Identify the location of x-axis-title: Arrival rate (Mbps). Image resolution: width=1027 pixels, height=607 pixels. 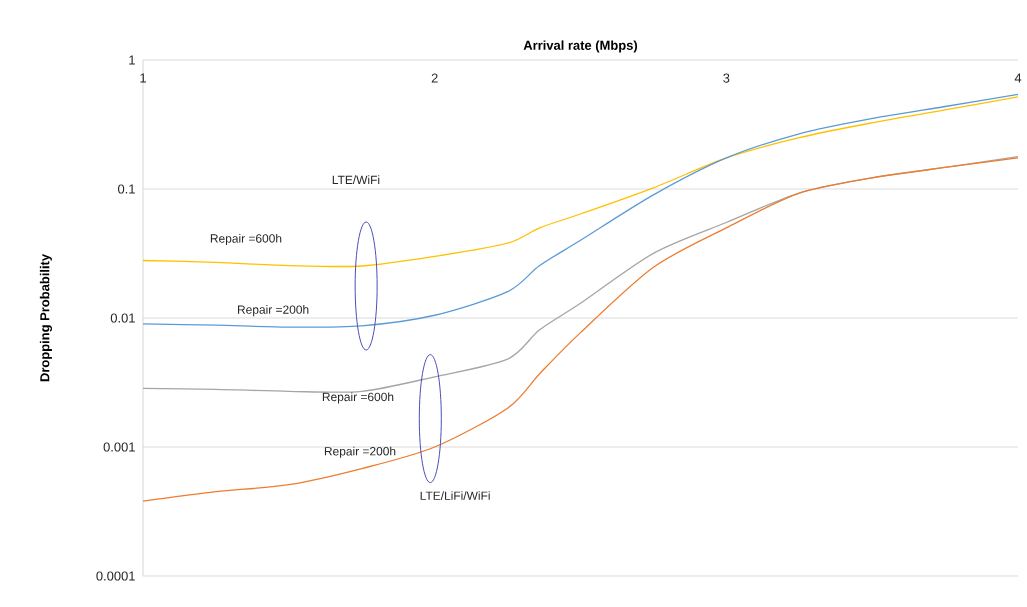
(580, 46).